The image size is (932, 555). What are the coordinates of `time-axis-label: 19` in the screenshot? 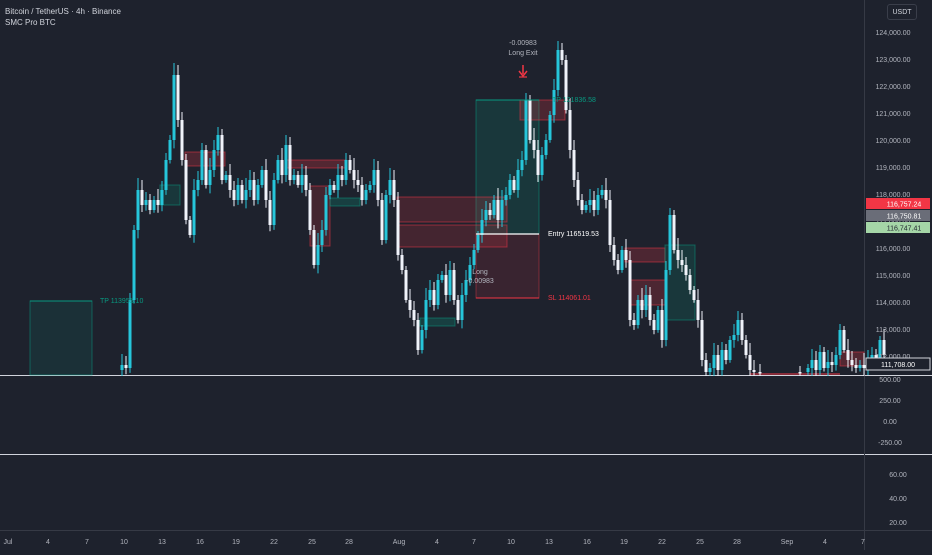 It's located at (624, 542).